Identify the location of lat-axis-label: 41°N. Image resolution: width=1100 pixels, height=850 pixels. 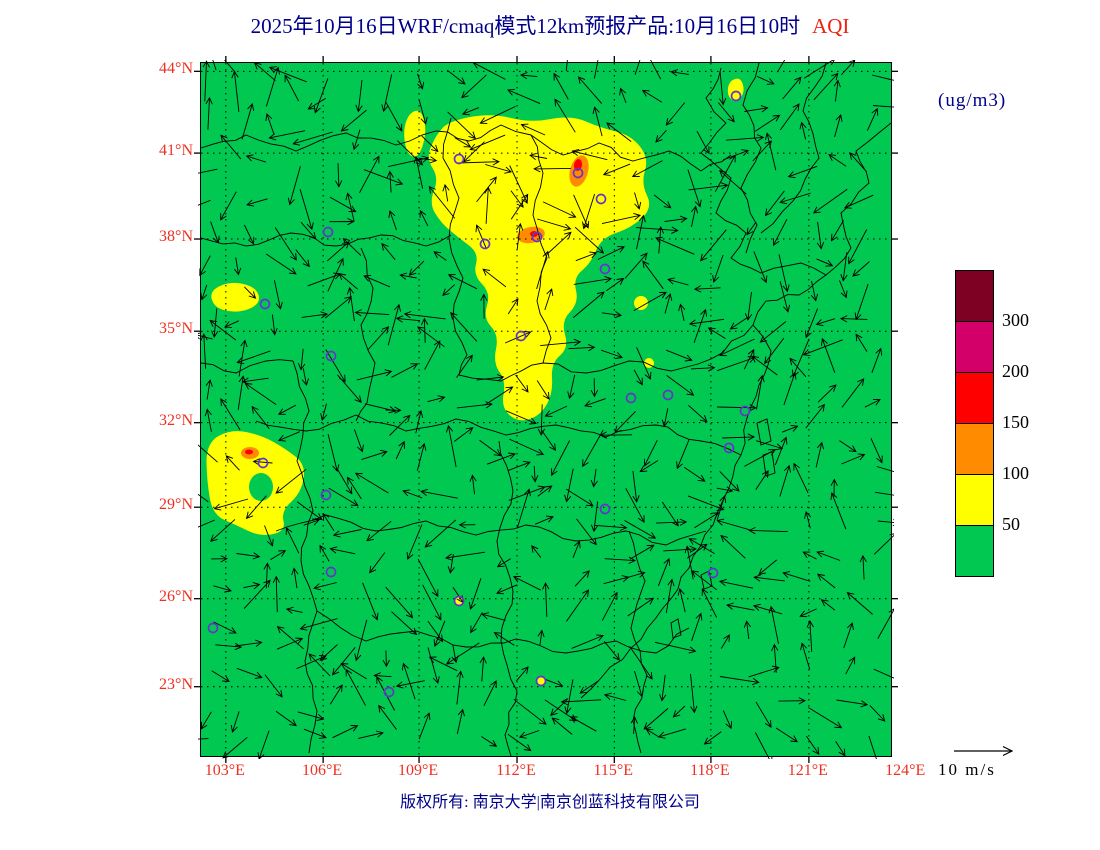
(176, 151).